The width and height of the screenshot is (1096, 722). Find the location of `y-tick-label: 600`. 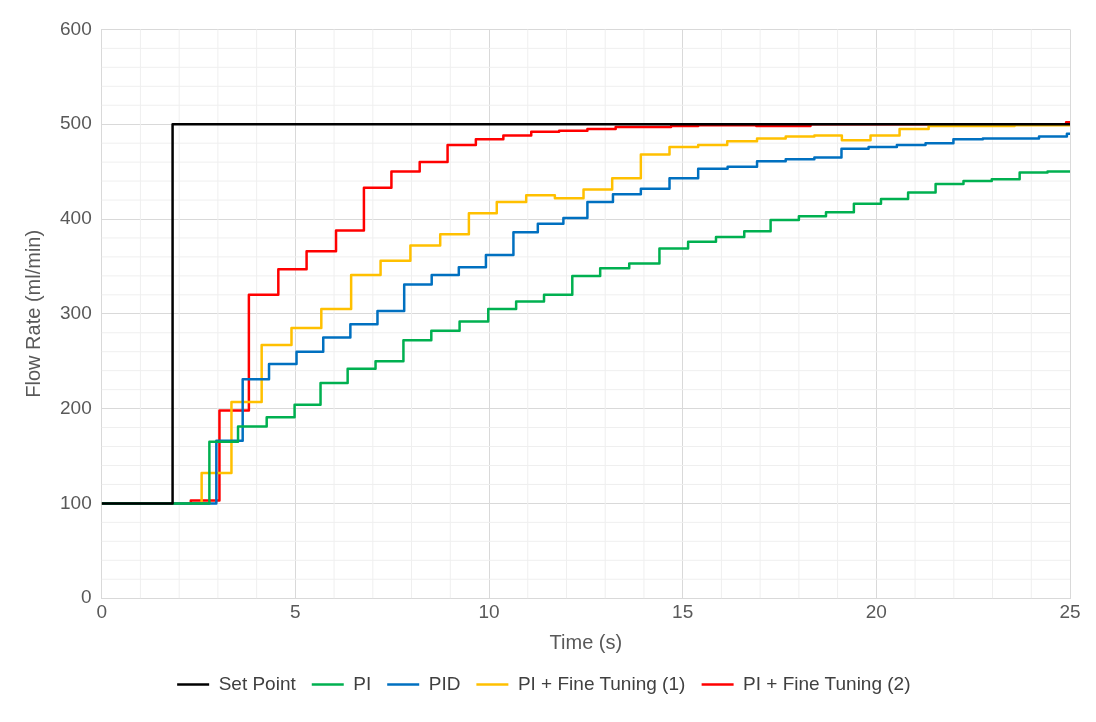

y-tick-label: 600 is located at coordinates (76, 28).